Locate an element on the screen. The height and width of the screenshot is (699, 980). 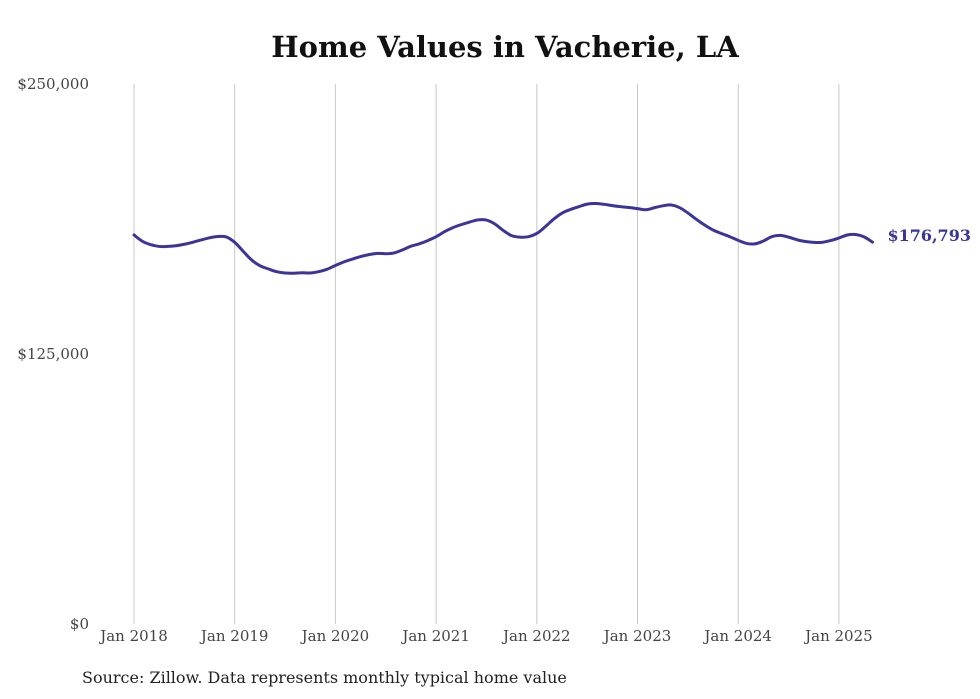
chart-title: Home Values in Vacherie, LA is located at coordinates (505, 47).